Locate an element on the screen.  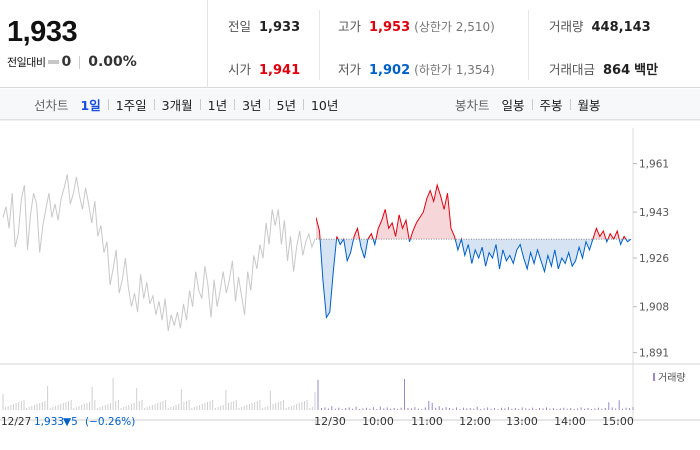
prev-close-label: 전일 is located at coordinates (240, 26).